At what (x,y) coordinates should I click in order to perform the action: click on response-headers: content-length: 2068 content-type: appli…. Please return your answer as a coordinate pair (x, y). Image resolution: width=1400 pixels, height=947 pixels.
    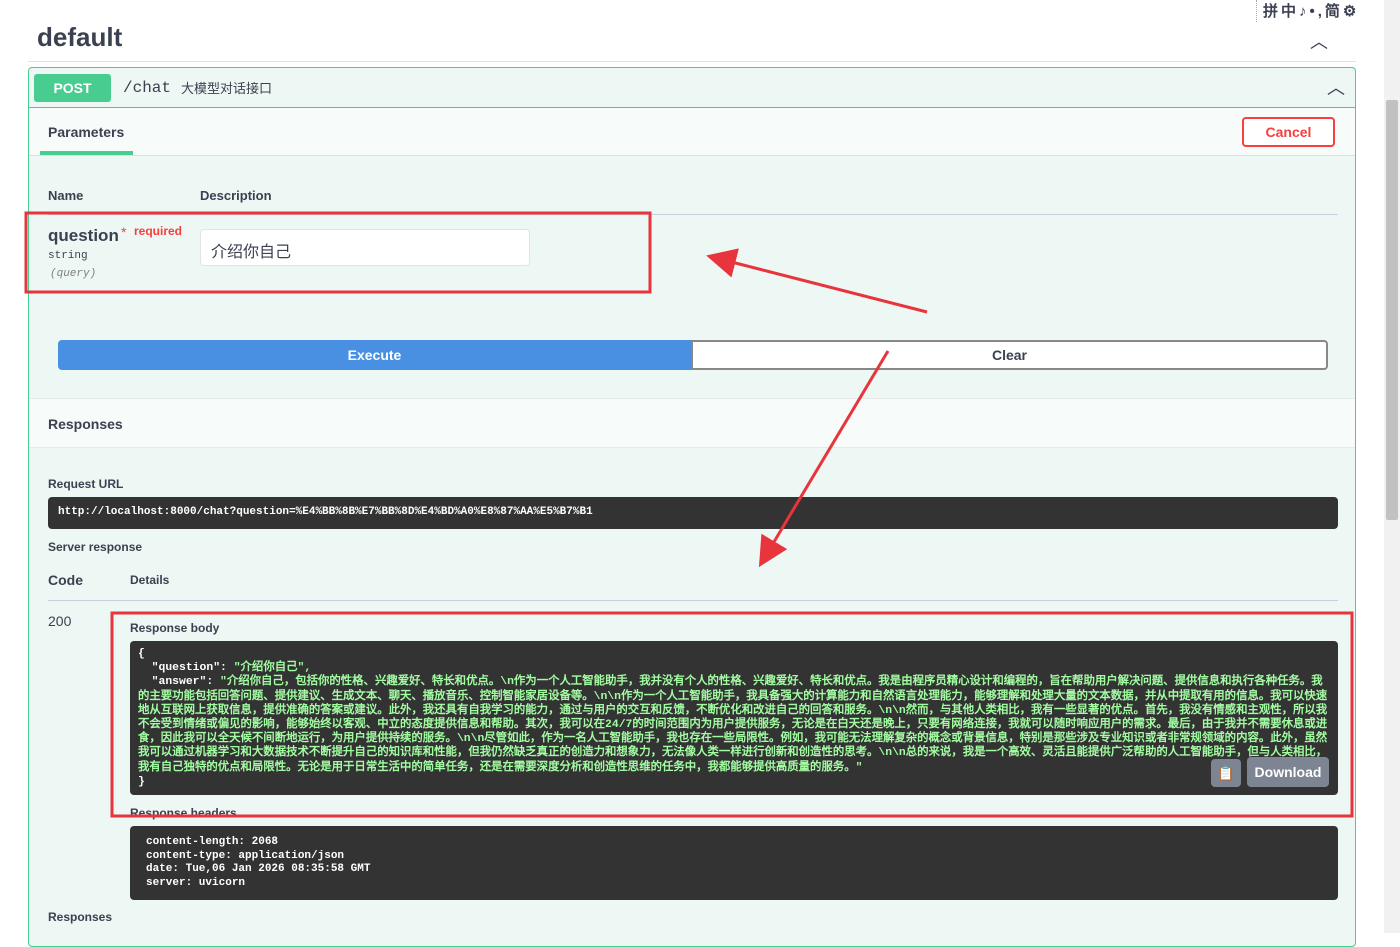
    Looking at the image, I should click on (734, 863).